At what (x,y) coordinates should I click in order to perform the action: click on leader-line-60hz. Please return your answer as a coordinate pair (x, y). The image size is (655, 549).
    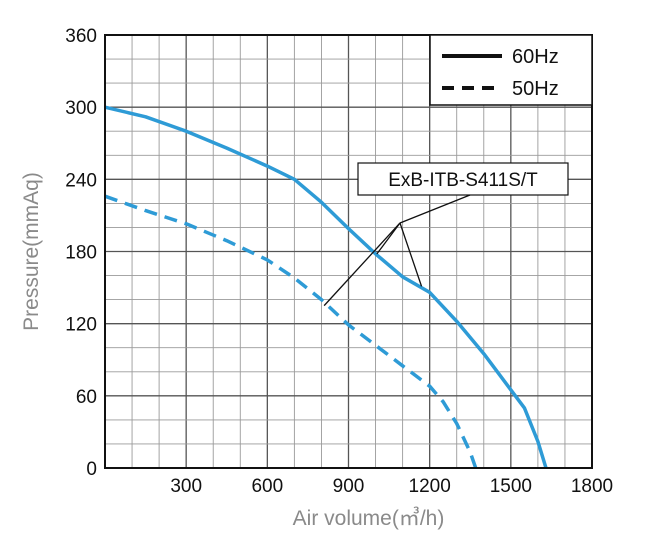
    Looking at the image, I should click on (411, 254).